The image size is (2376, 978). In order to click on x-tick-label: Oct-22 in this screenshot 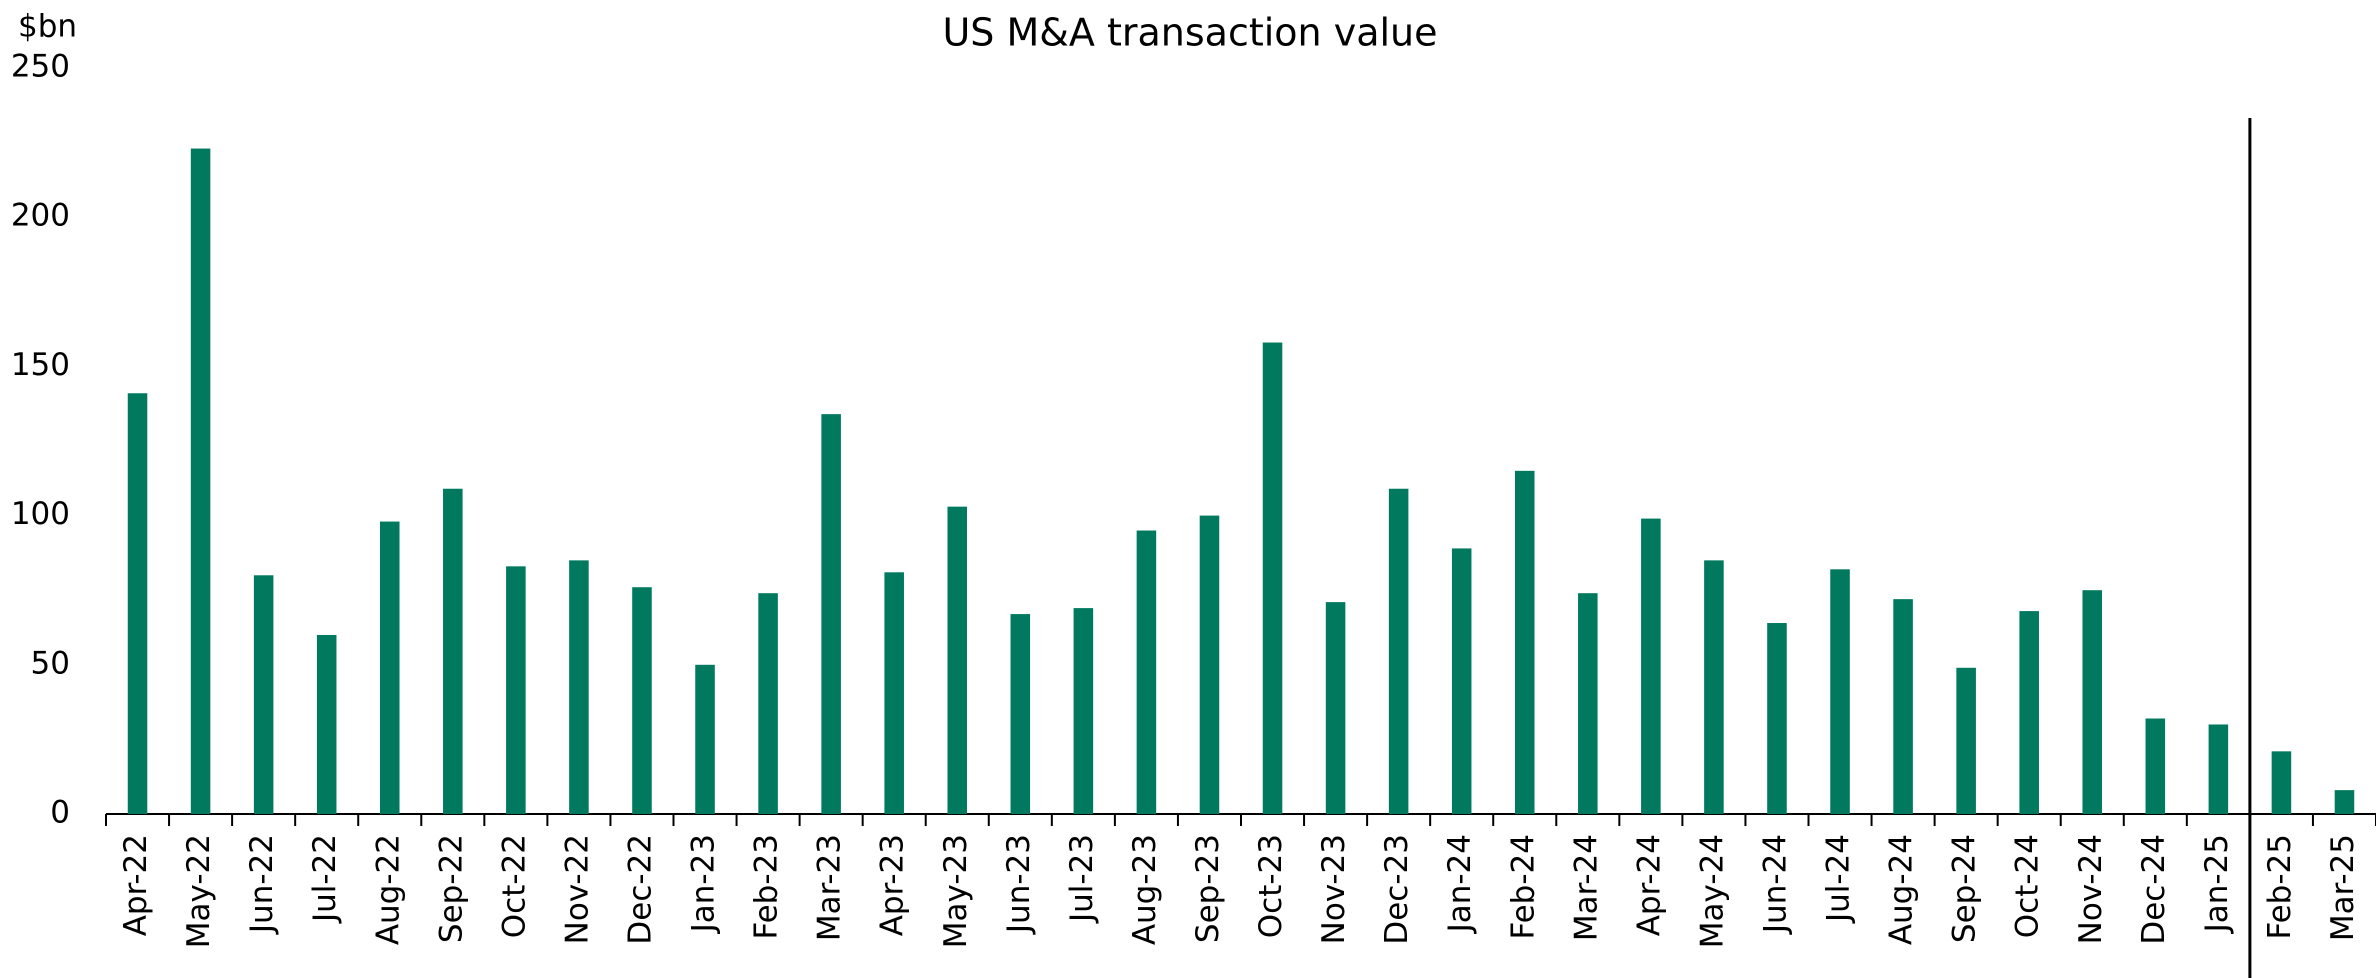, I will do `click(514, 886)`.